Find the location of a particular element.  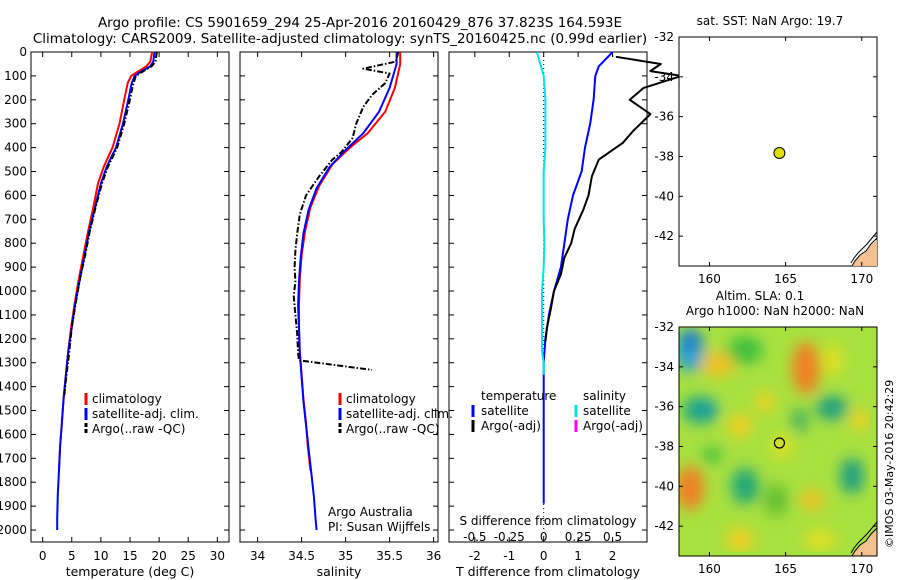

y-tick-label: 300 is located at coordinates (15, 124).